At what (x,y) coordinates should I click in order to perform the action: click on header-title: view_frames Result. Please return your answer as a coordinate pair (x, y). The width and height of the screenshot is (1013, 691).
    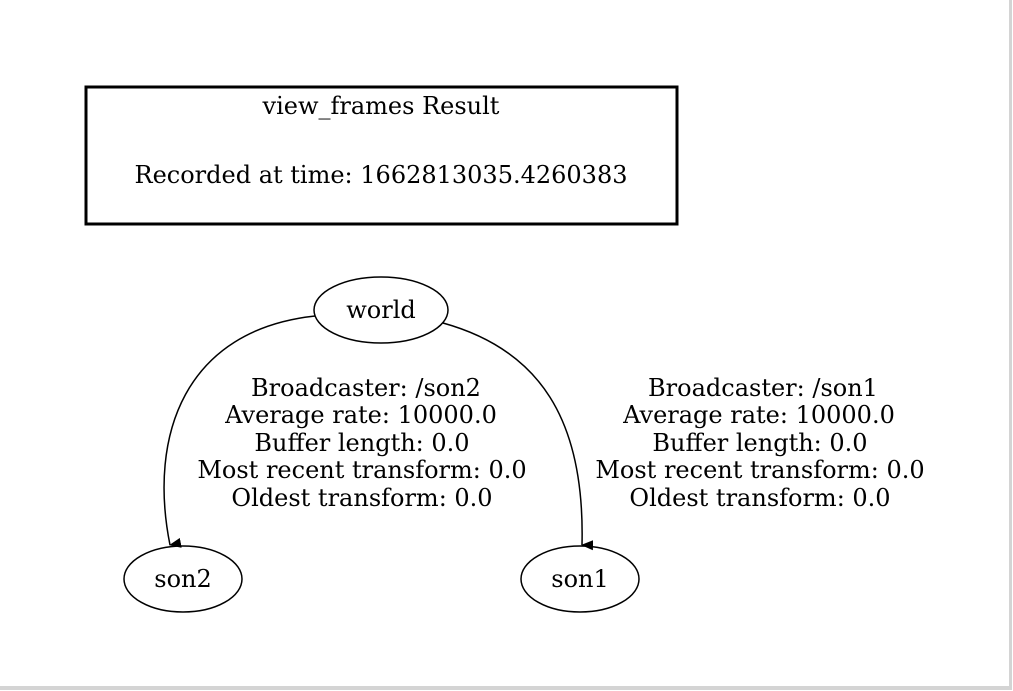
    Looking at the image, I should click on (381, 106).